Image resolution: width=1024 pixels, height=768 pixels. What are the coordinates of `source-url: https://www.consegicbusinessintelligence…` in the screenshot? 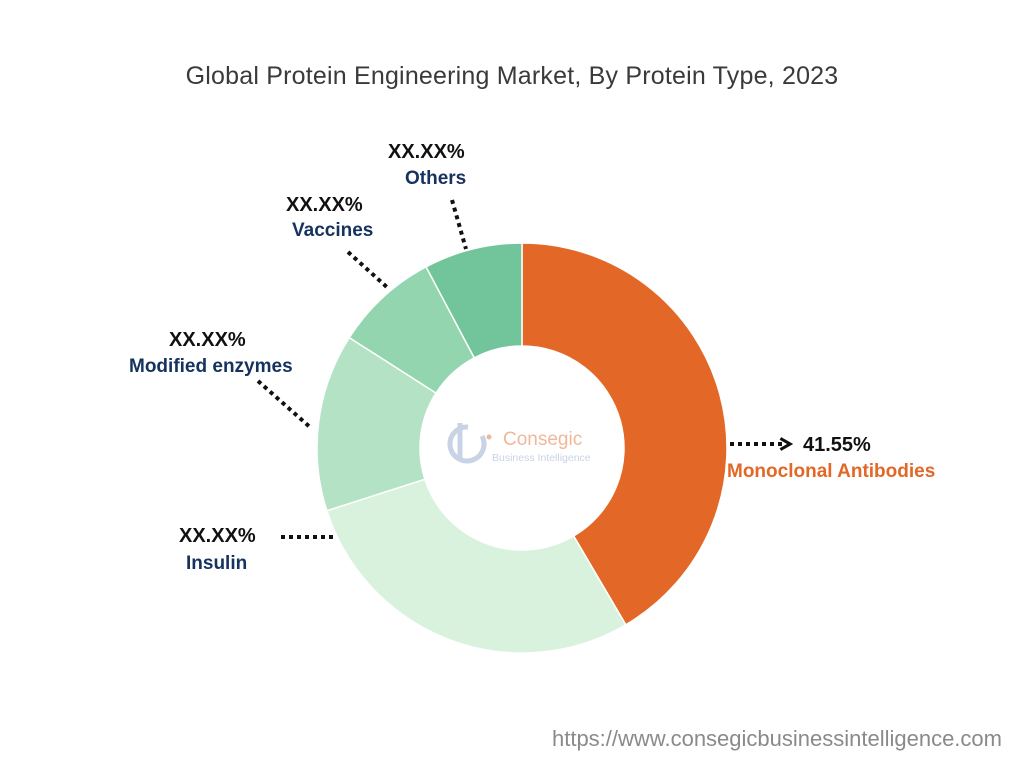 It's located at (776, 738).